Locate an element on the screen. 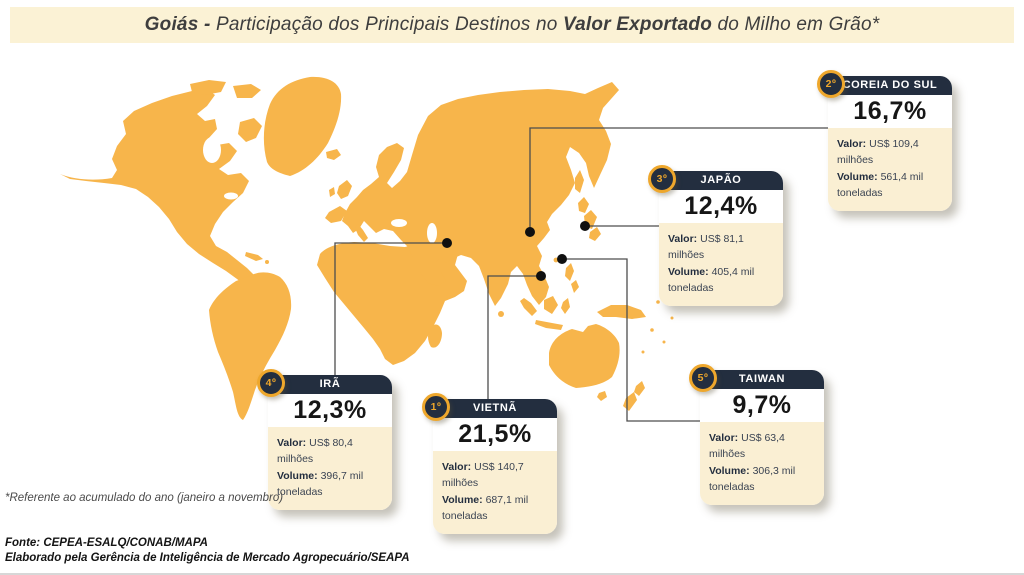 Image resolution: width=1024 pixels, height=575 pixels. country-name: VIETNÃ is located at coordinates (495, 408).